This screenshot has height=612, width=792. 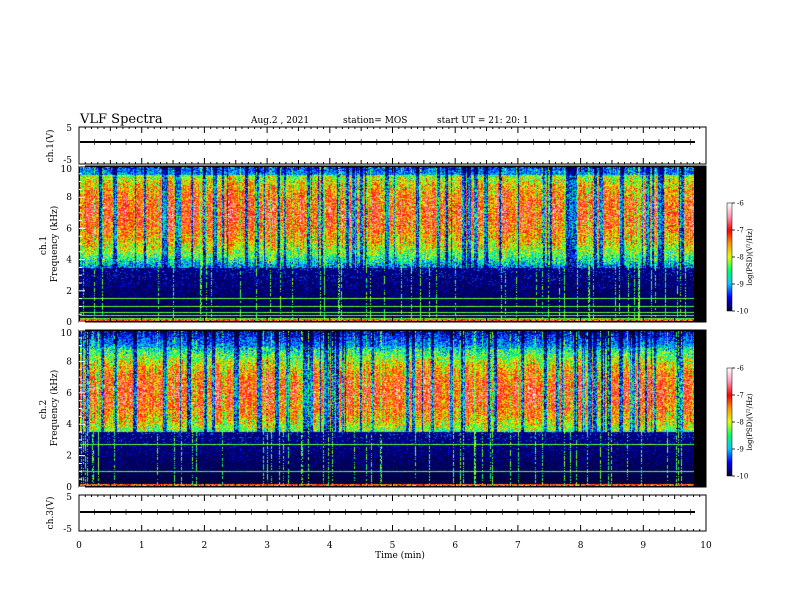 What do you see at coordinates (400, 555) in the screenshot?
I see `x-axis-label: Time (min)` at bounding box center [400, 555].